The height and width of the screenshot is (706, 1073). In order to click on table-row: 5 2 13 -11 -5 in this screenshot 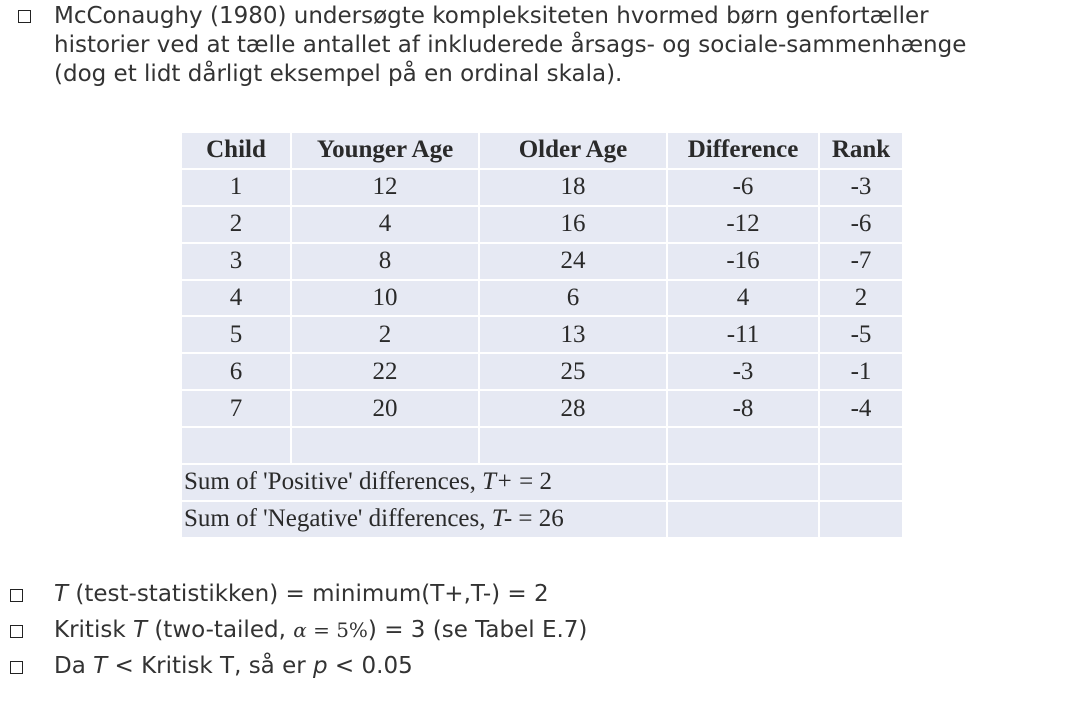, I will do `click(542, 335)`.